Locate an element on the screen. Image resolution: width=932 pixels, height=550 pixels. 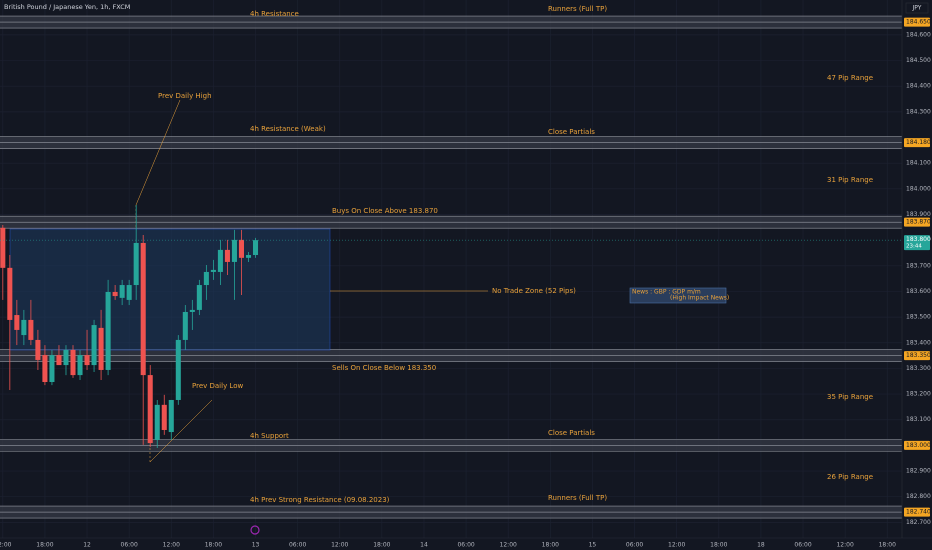
y-tick-label: 184.500 is located at coordinates (918, 60).